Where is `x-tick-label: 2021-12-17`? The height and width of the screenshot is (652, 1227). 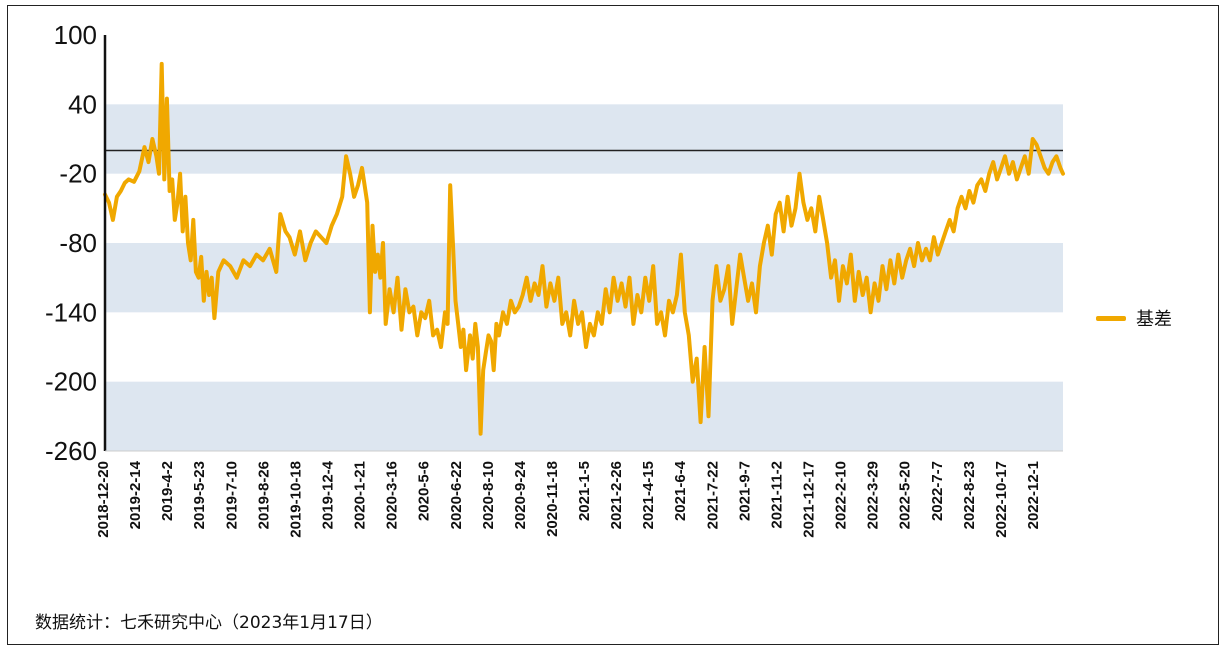
x-tick-label: 2021-12-17 is located at coordinates (809, 499).